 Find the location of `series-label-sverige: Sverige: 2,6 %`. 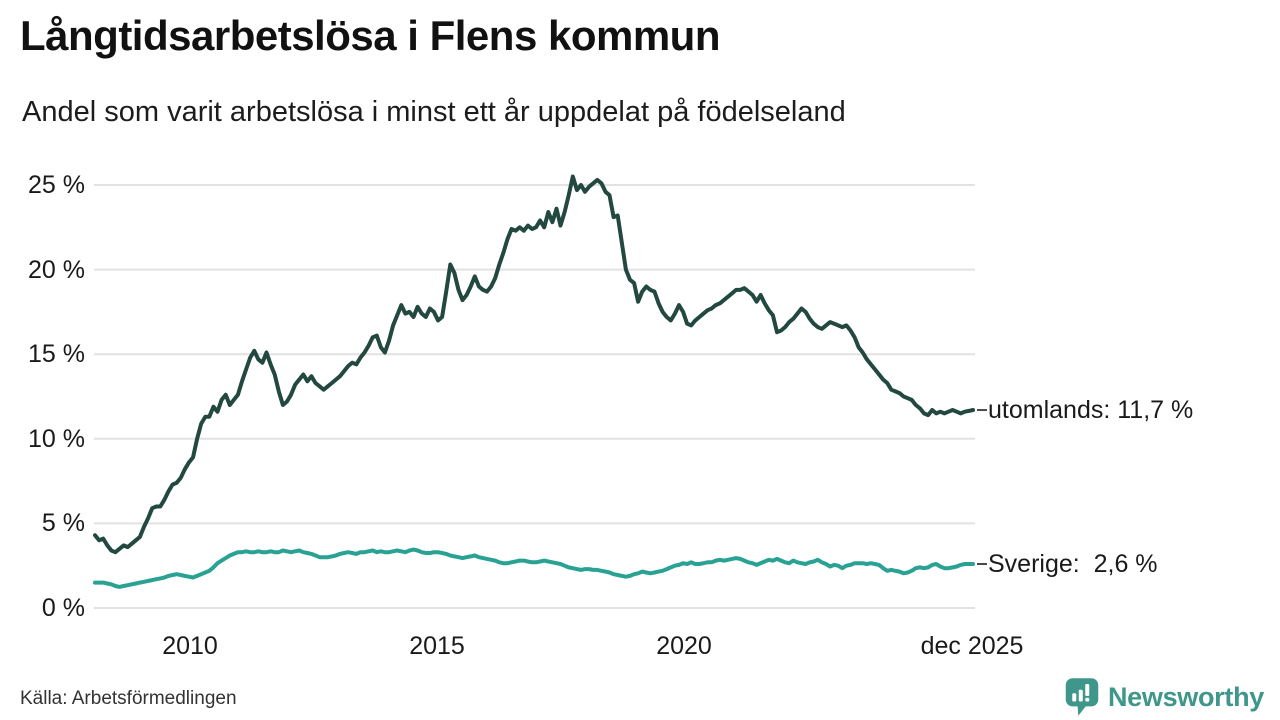

series-label-sverige: Sverige: 2,6 % is located at coordinates (1073, 564).